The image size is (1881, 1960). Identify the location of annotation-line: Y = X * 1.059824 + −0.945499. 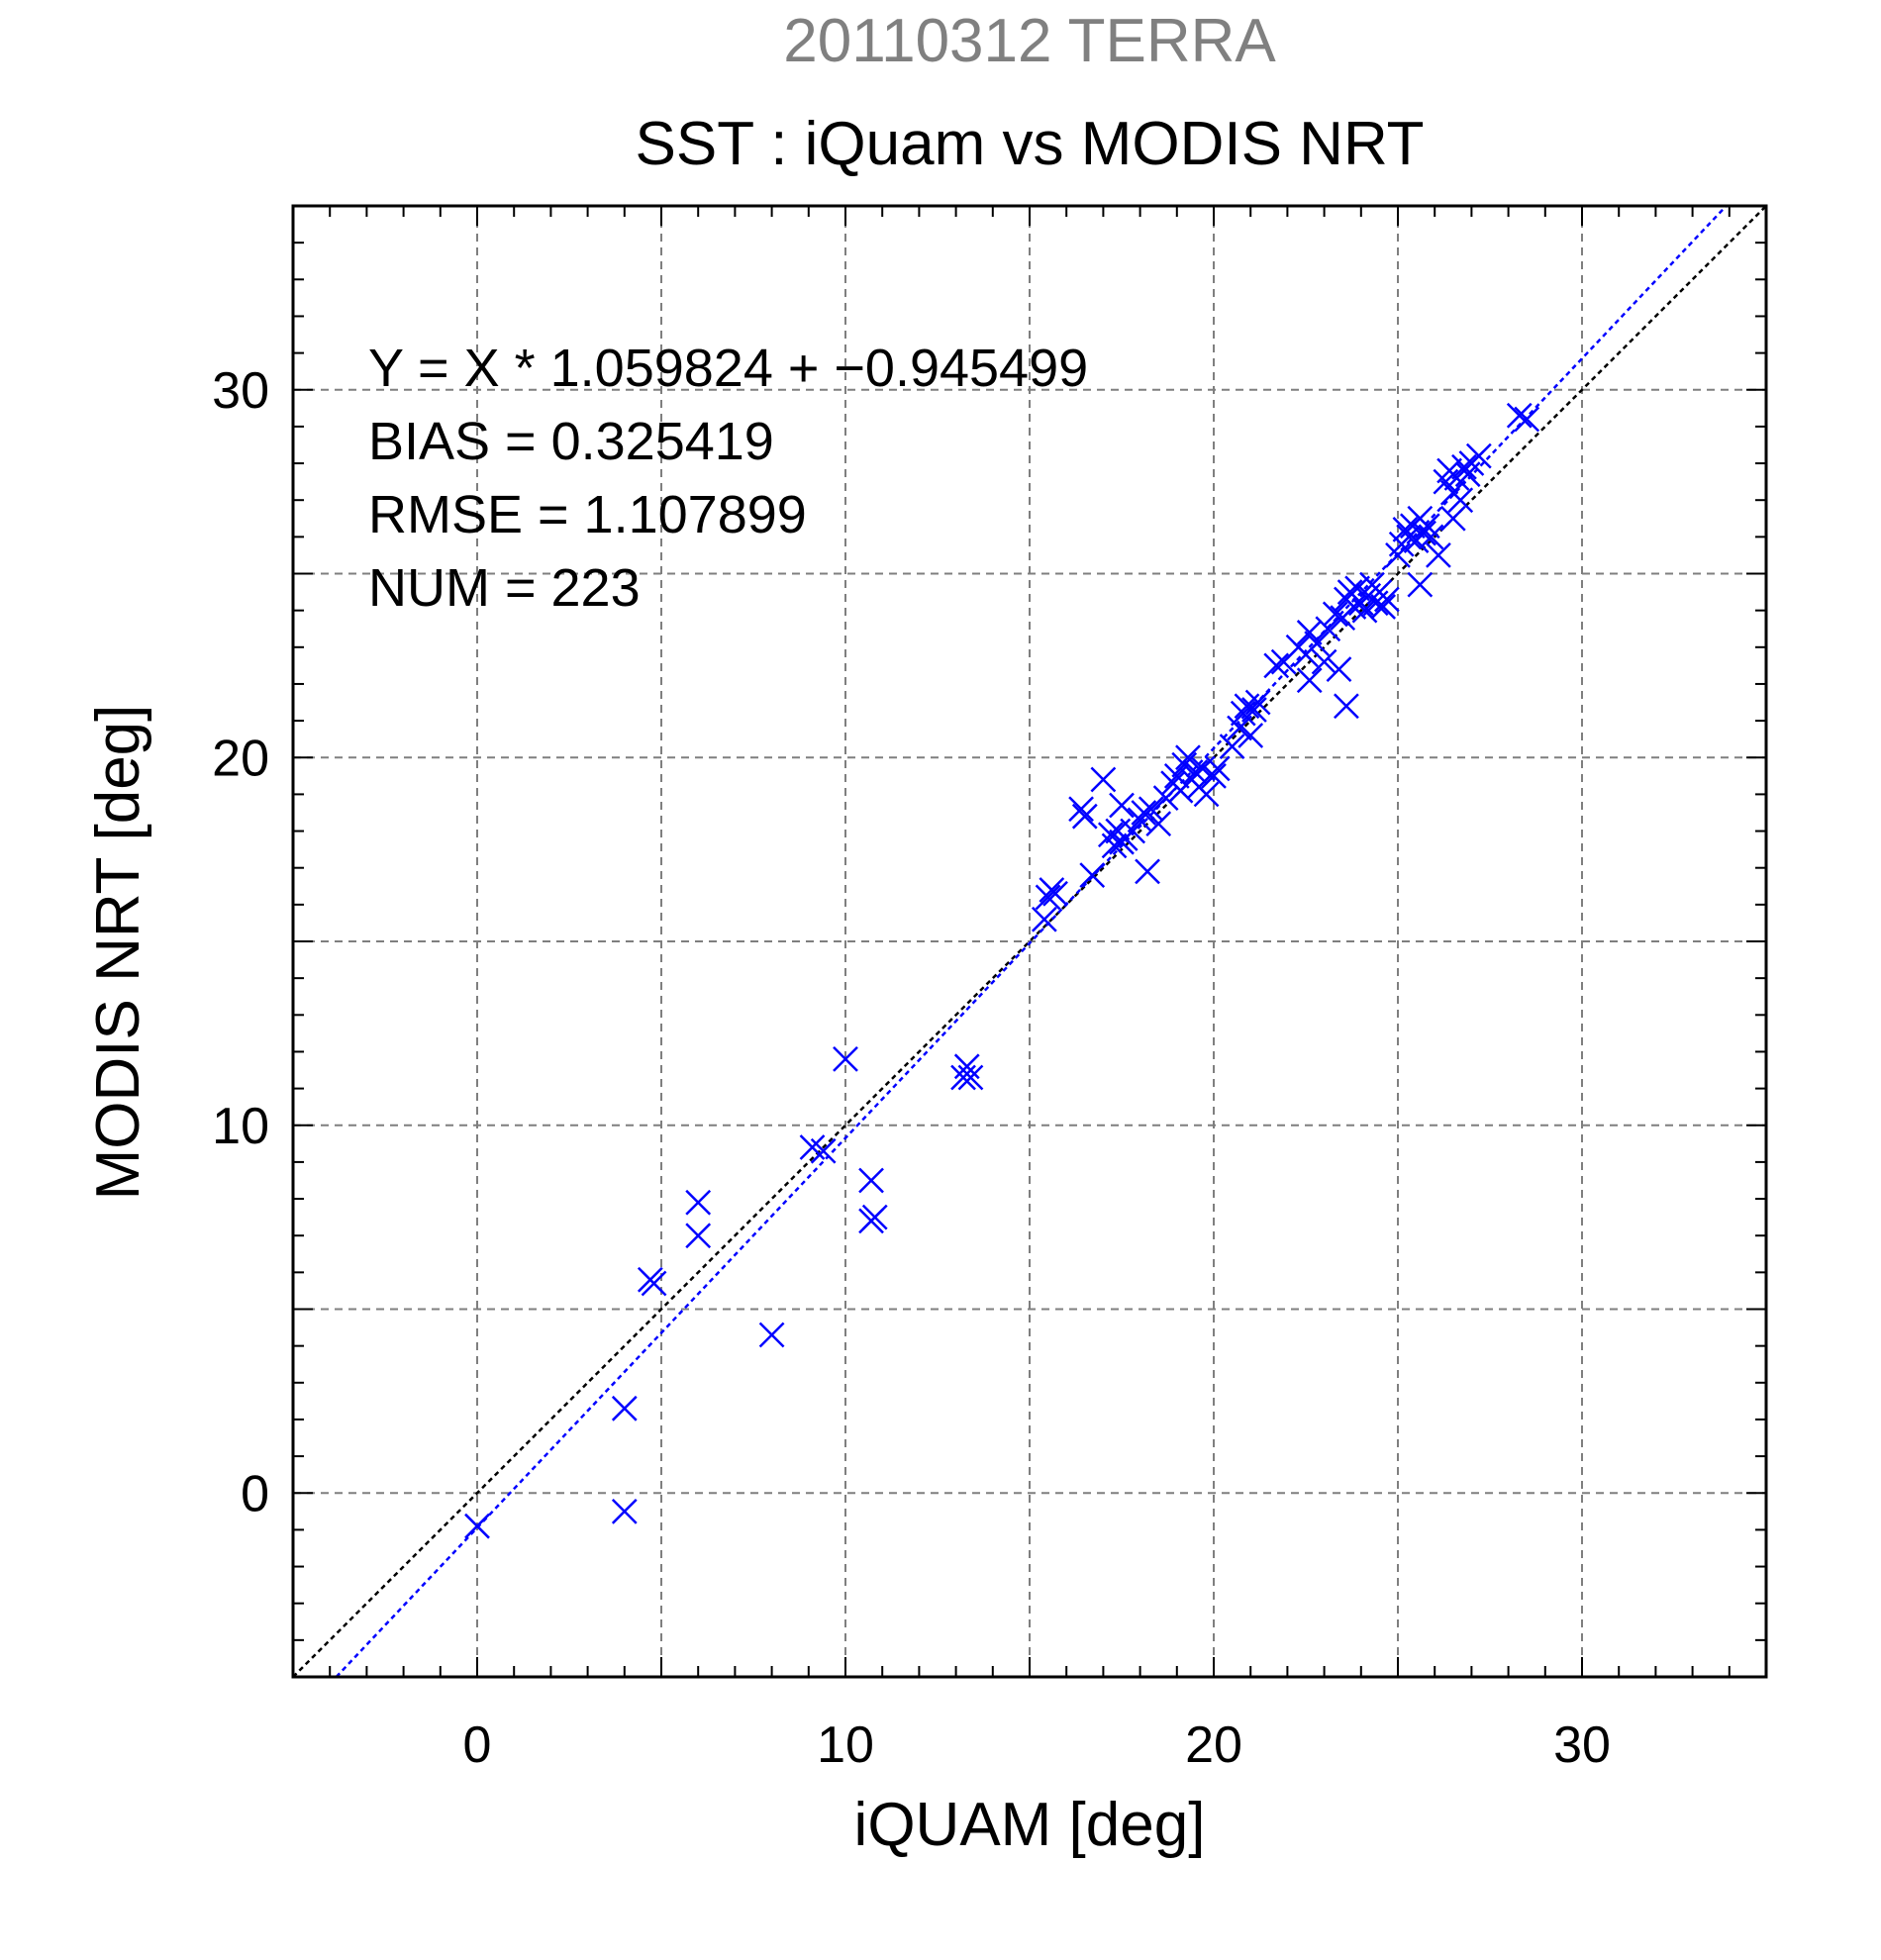
(728, 368).